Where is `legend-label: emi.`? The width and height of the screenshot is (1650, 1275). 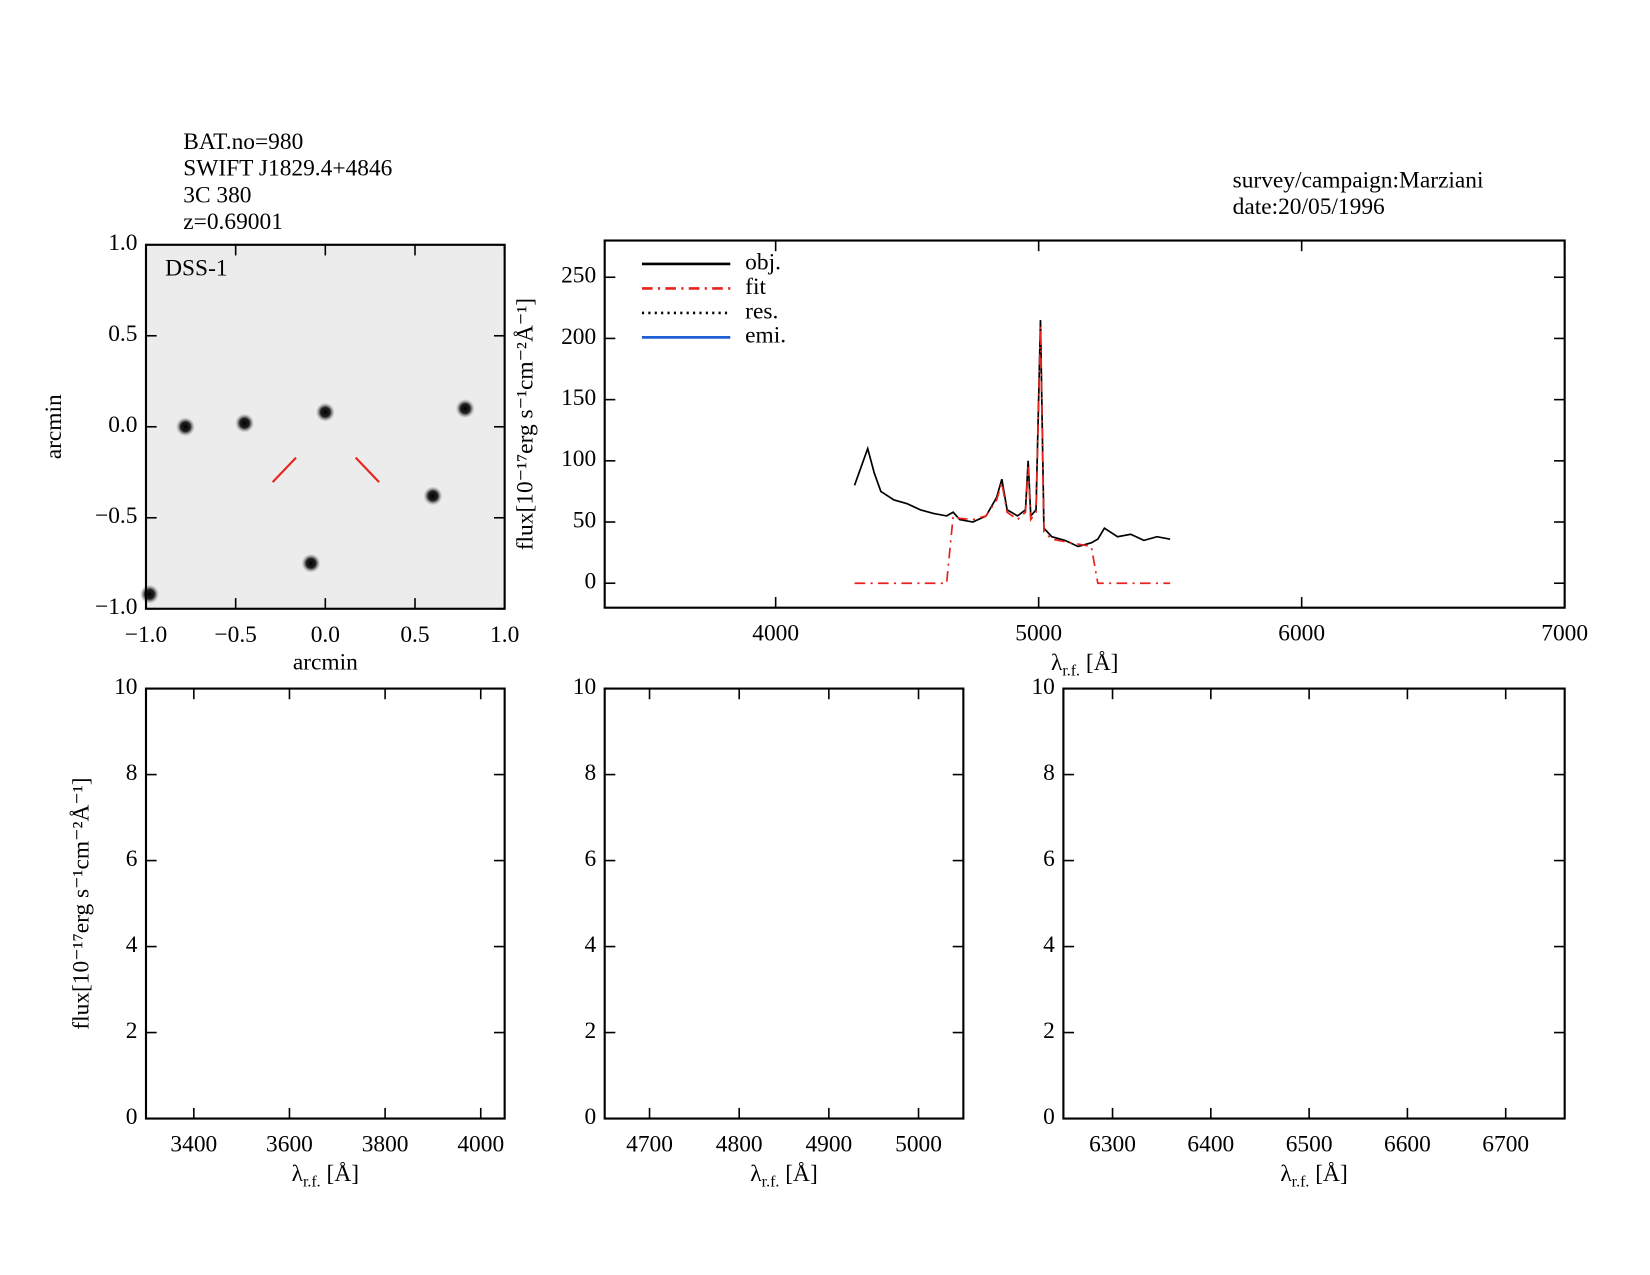 legend-label: emi. is located at coordinates (765, 336).